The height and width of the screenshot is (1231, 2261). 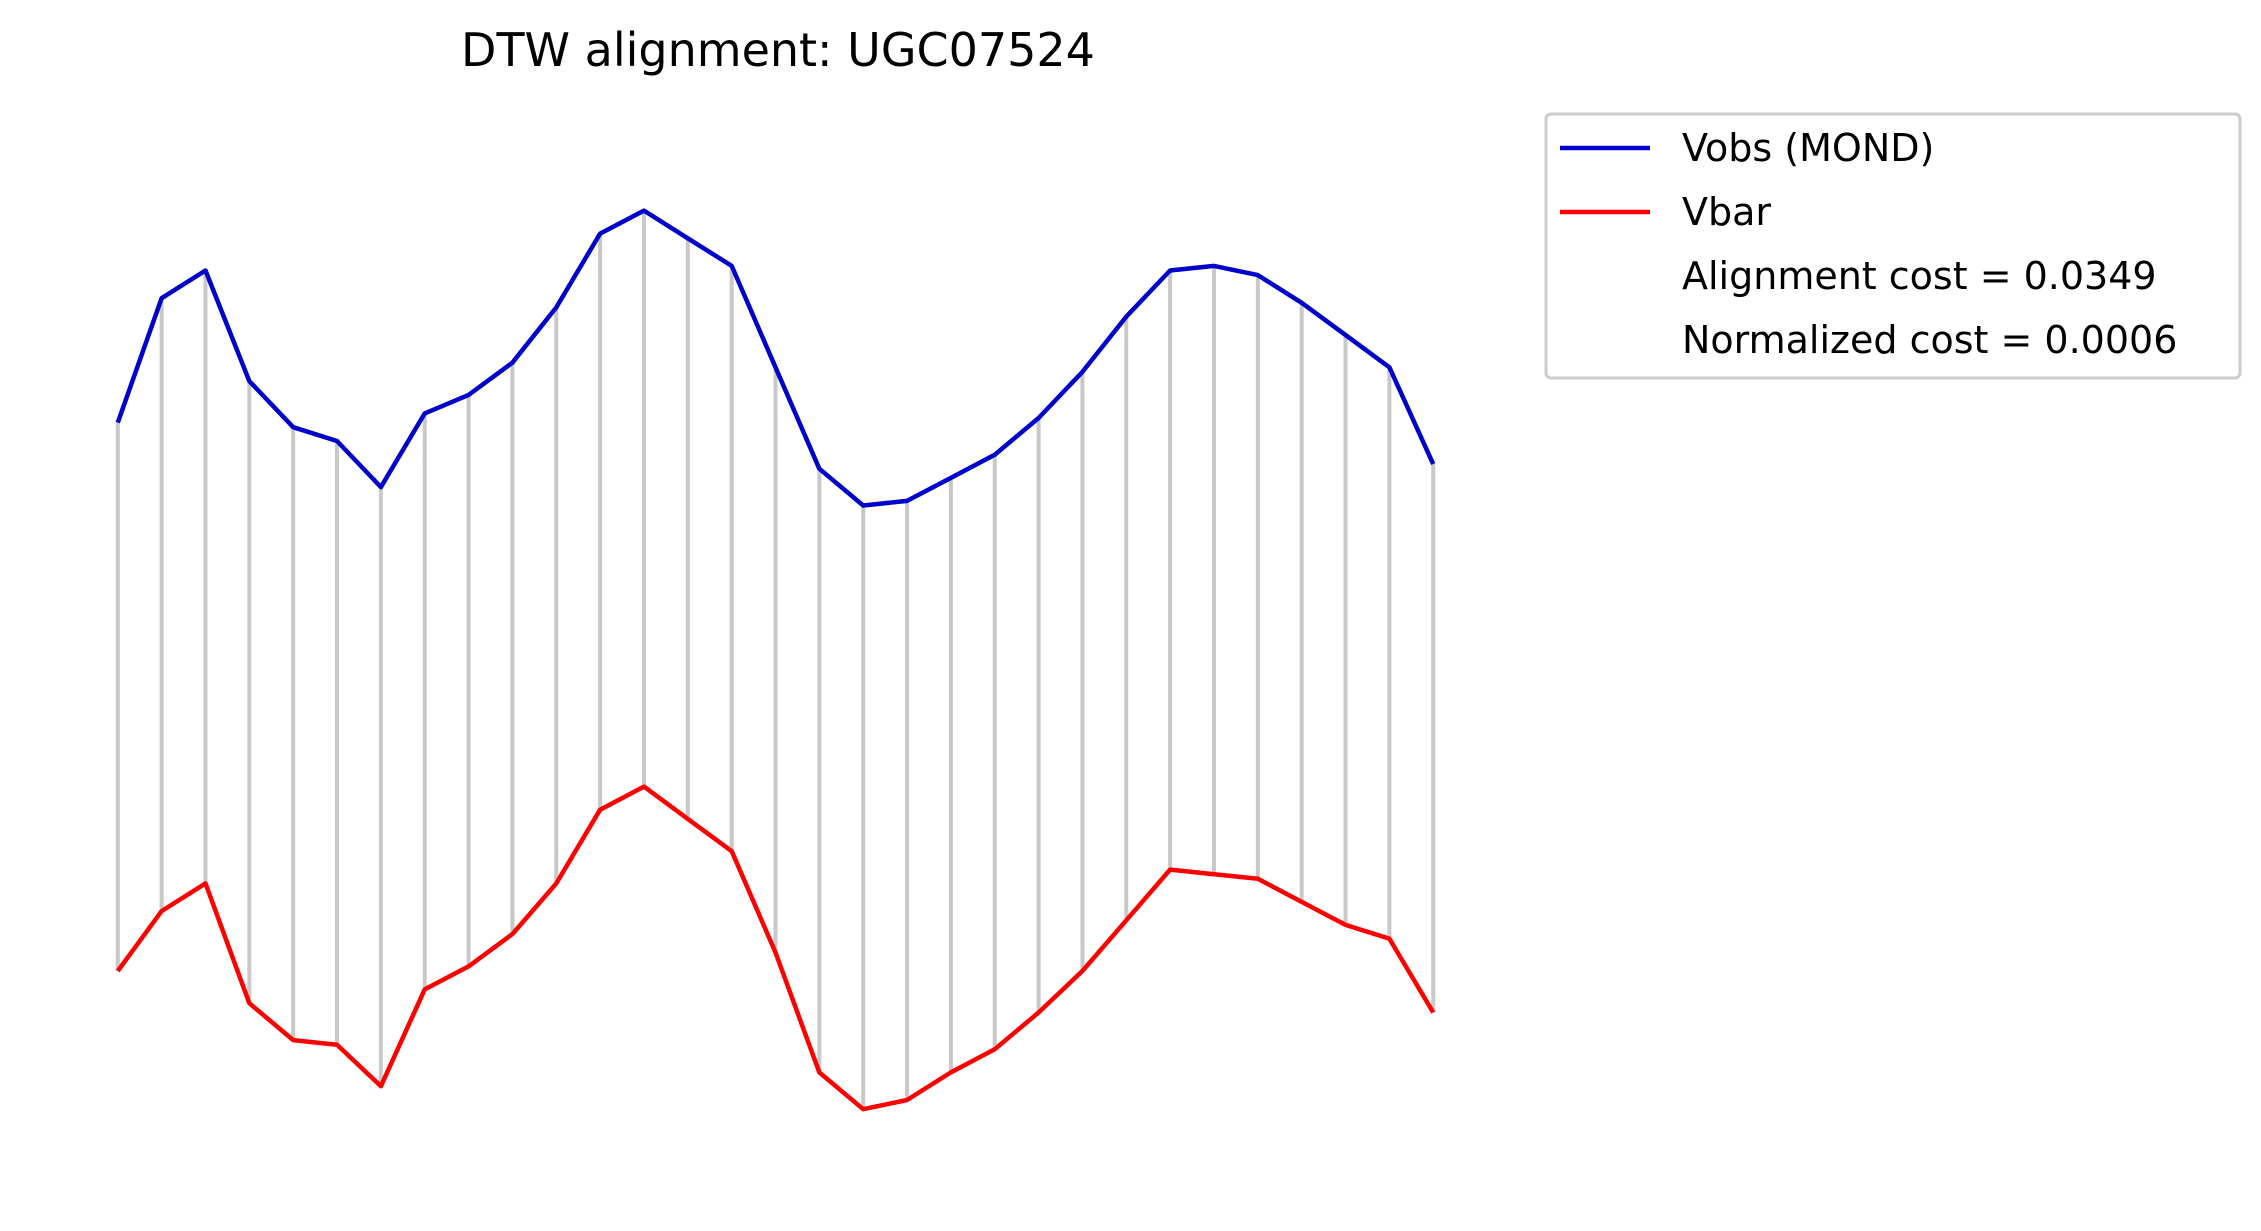 I want to click on chart-title: DTW alignment: UGC07524, so click(x=778, y=50).